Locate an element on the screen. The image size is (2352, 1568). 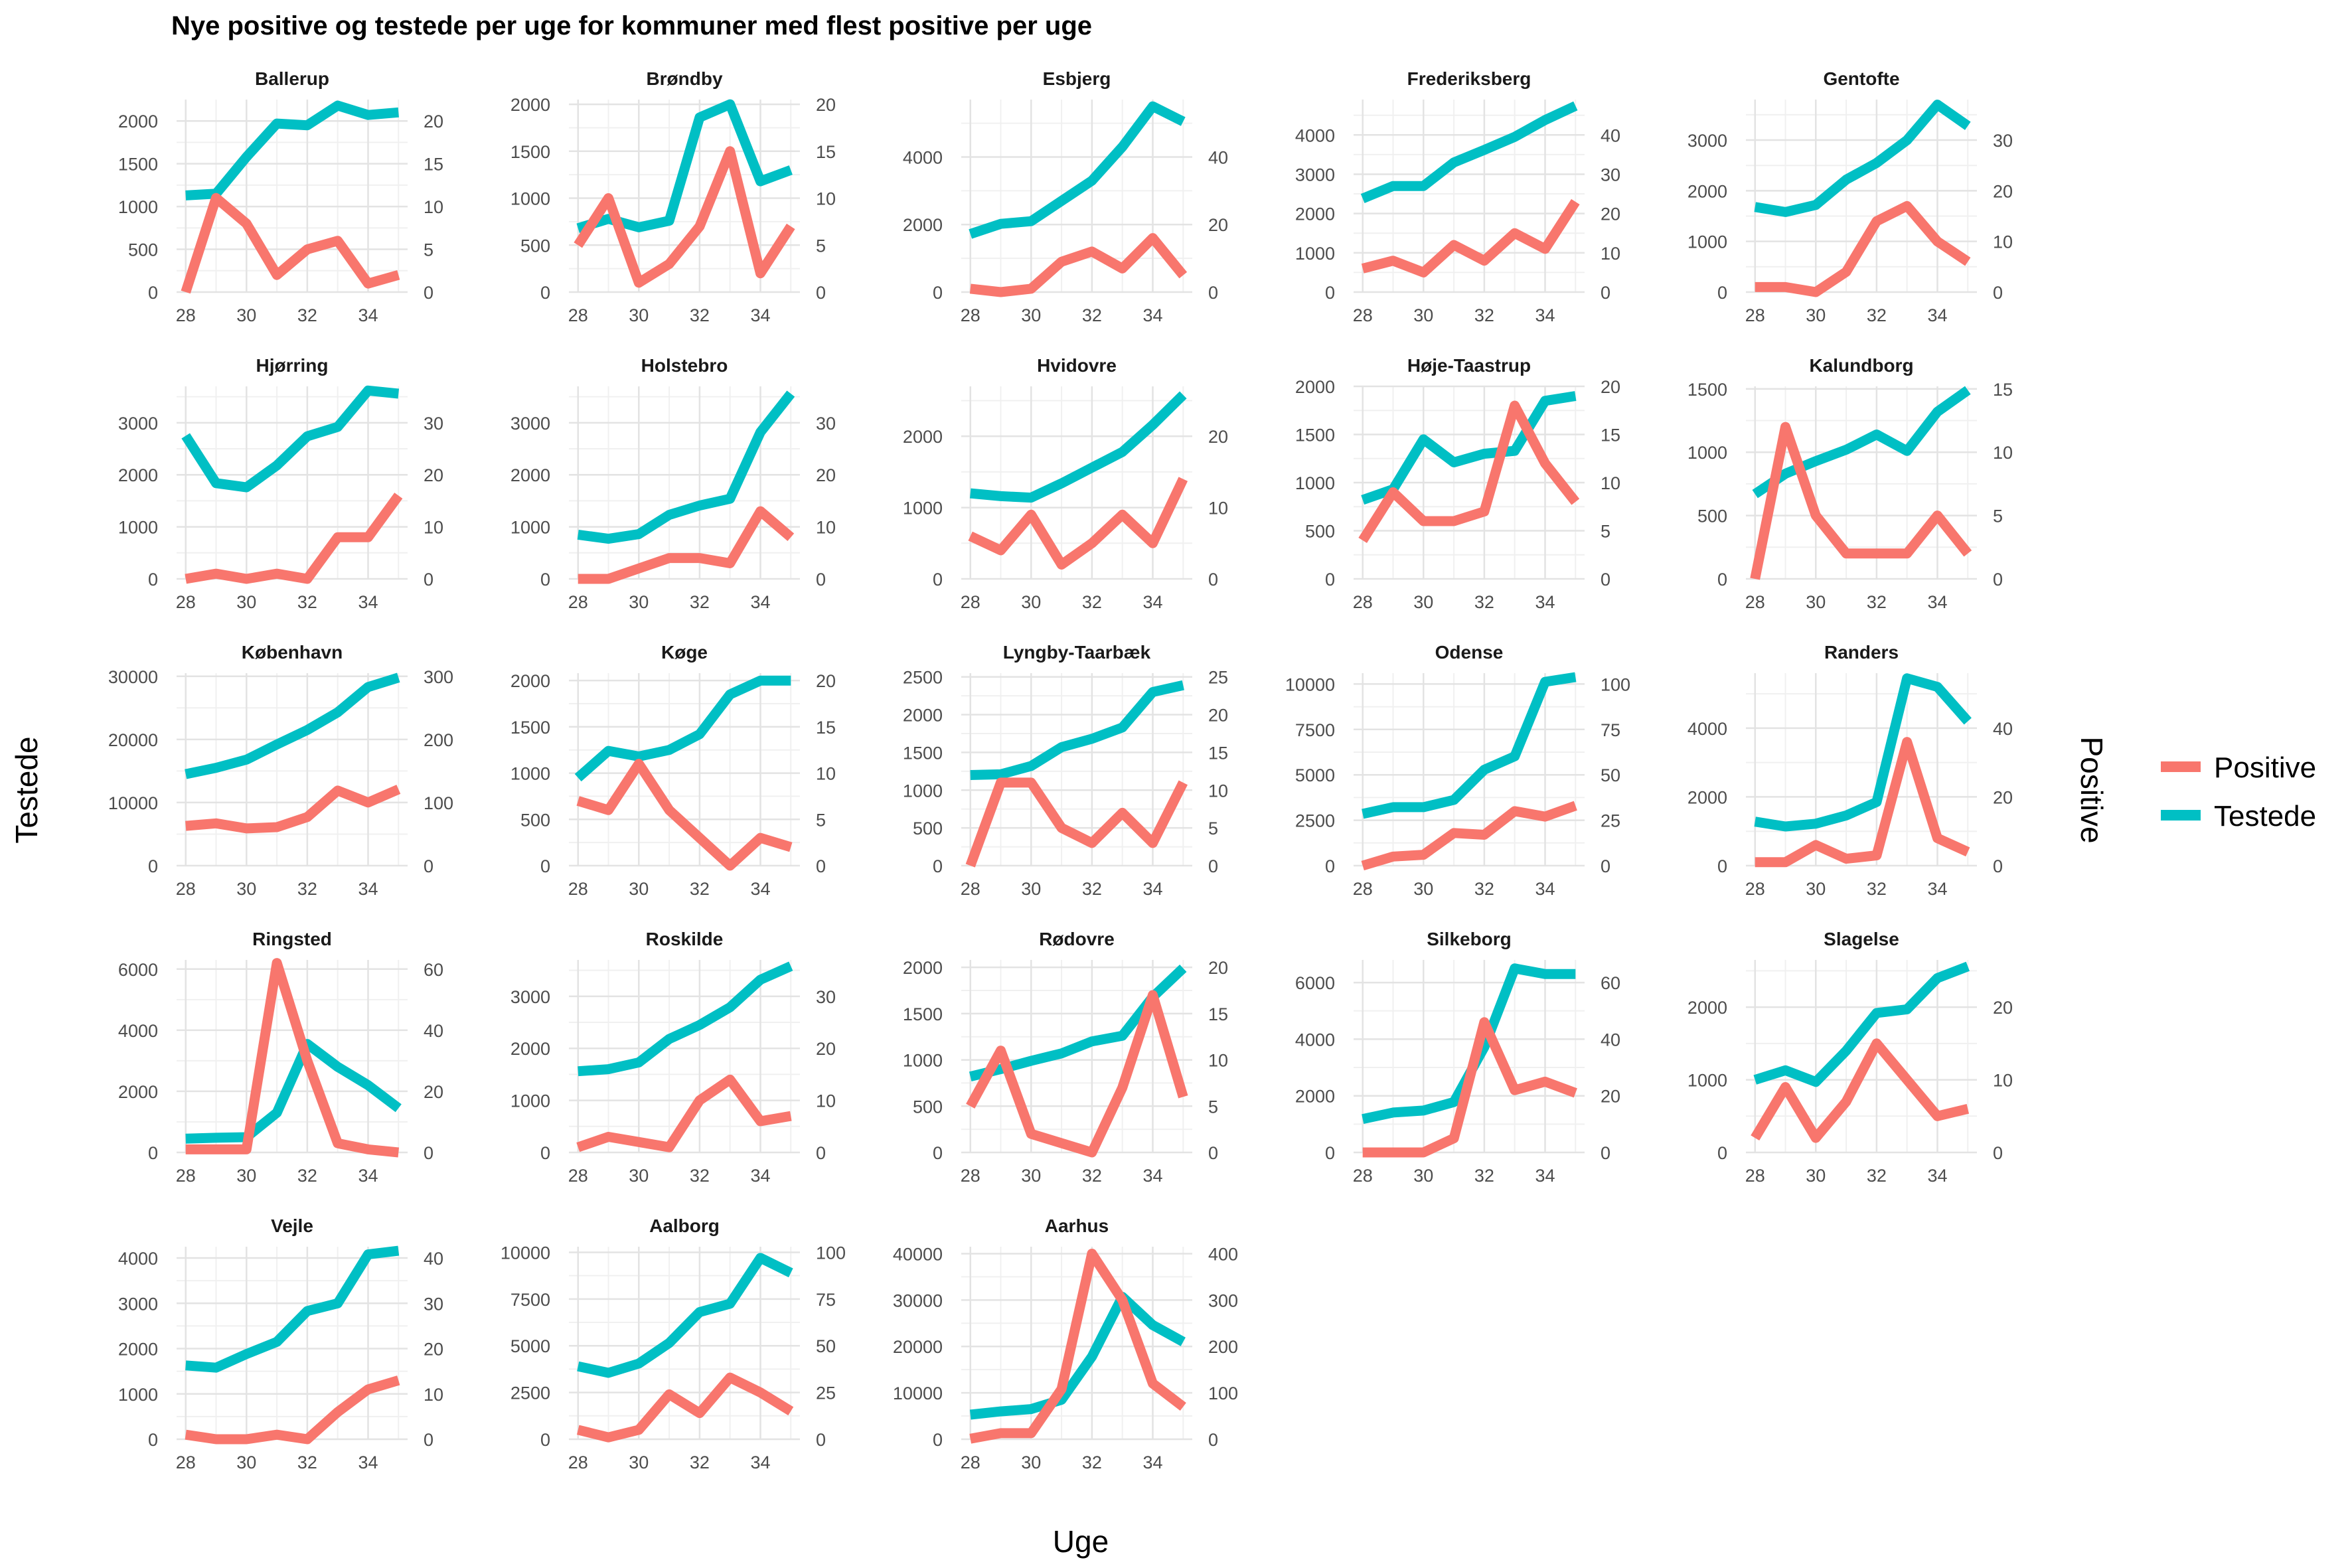
facet-title: Lyngby-Taarbæk is located at coordinates (1077, 653).